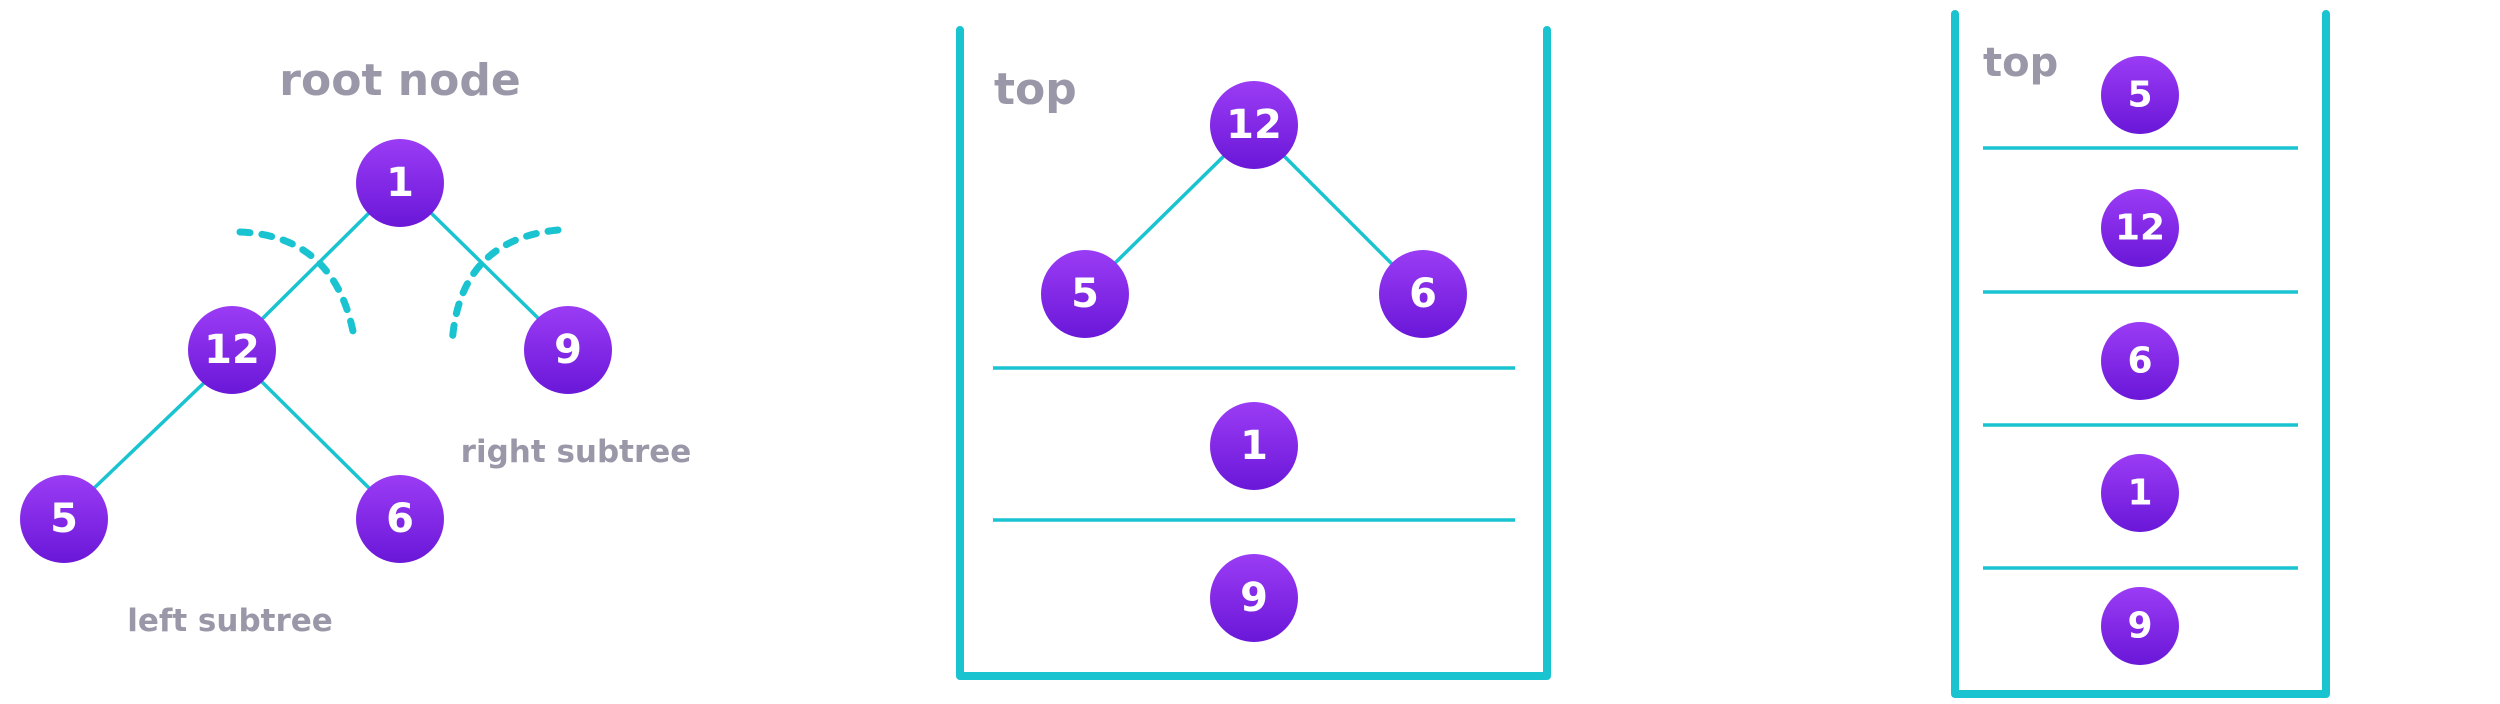 The image size is (2500, 704). I want to click on tree-node-root: 1, so click(400, 183).